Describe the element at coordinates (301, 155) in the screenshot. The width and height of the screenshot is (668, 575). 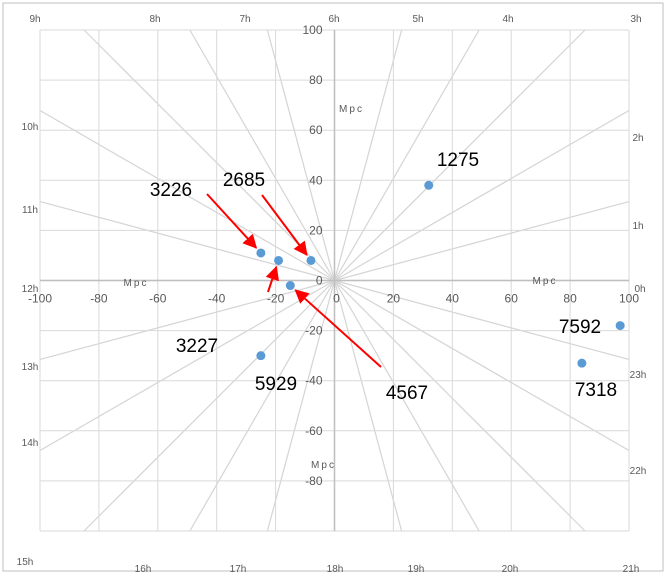
I see `radial-line-7h` at that location.